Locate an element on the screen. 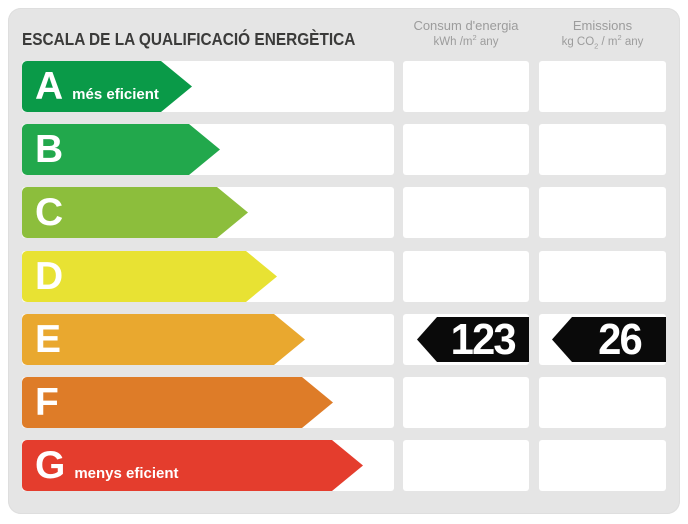 This screenshot has width=688, height=524. rating-sublabel: menys eficient is located at coordinates (126, 473).